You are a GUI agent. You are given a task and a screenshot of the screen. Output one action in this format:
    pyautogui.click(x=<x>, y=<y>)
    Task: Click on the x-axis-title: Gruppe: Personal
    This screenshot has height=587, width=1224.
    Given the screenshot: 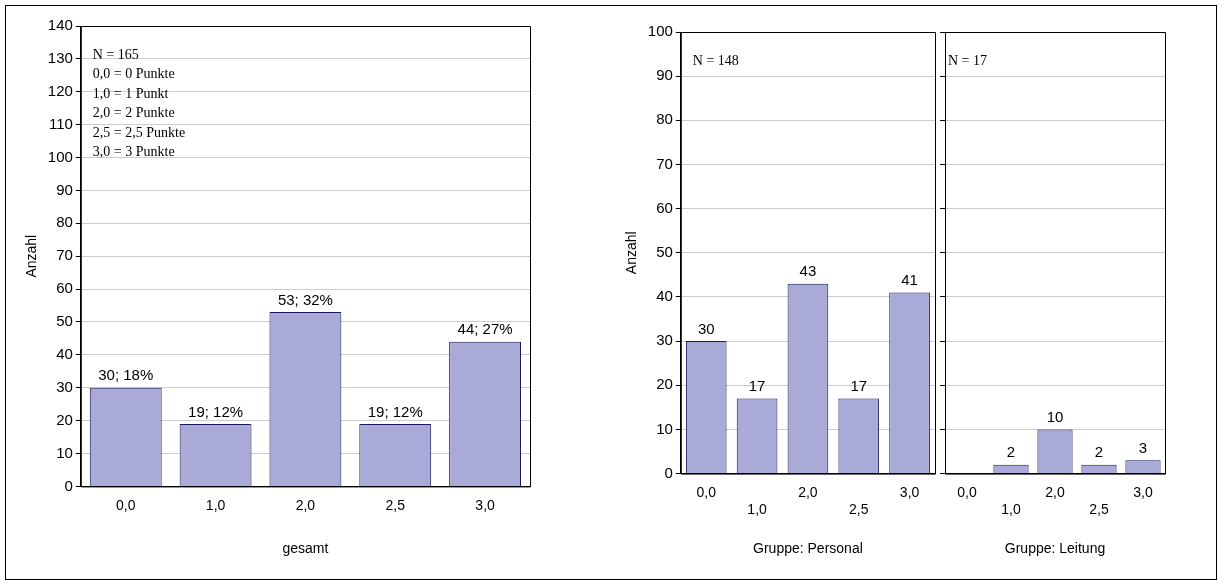 What is the action you would take?
    pyautogui.click(x=808, y=548)
    